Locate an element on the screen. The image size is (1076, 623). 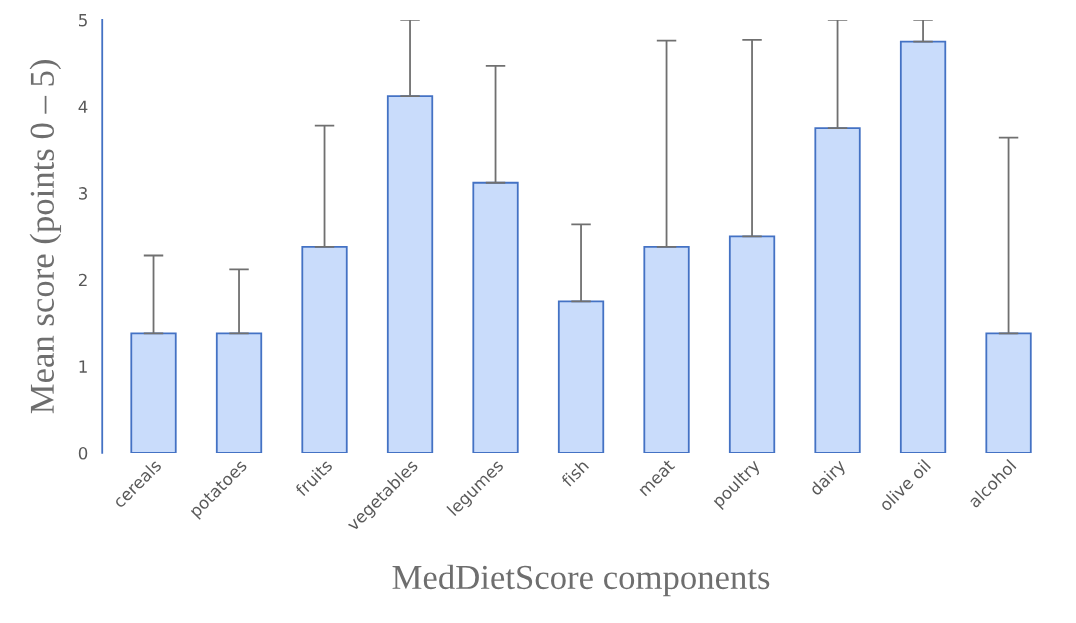
y-axis-title: Mean score (points 0 – 5) is located at coordinates (45, 237).